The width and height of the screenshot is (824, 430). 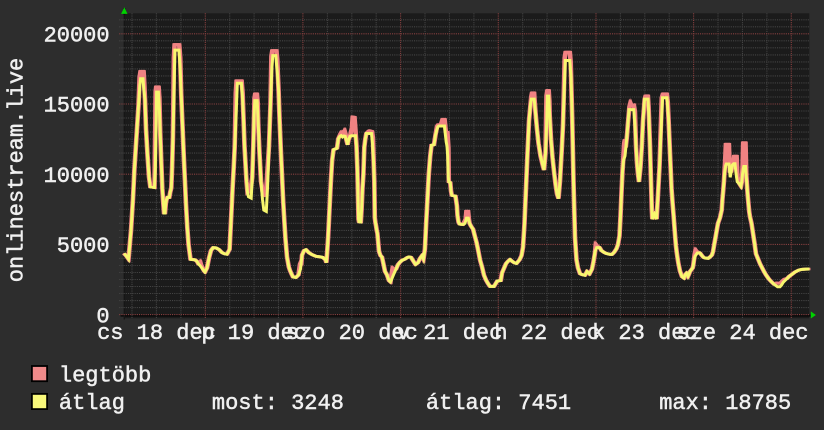 What do you see at coordinates (742, 333) in the screenshot?
I see `svg-text: sze 24 dec` at bounding box center [742, 333].